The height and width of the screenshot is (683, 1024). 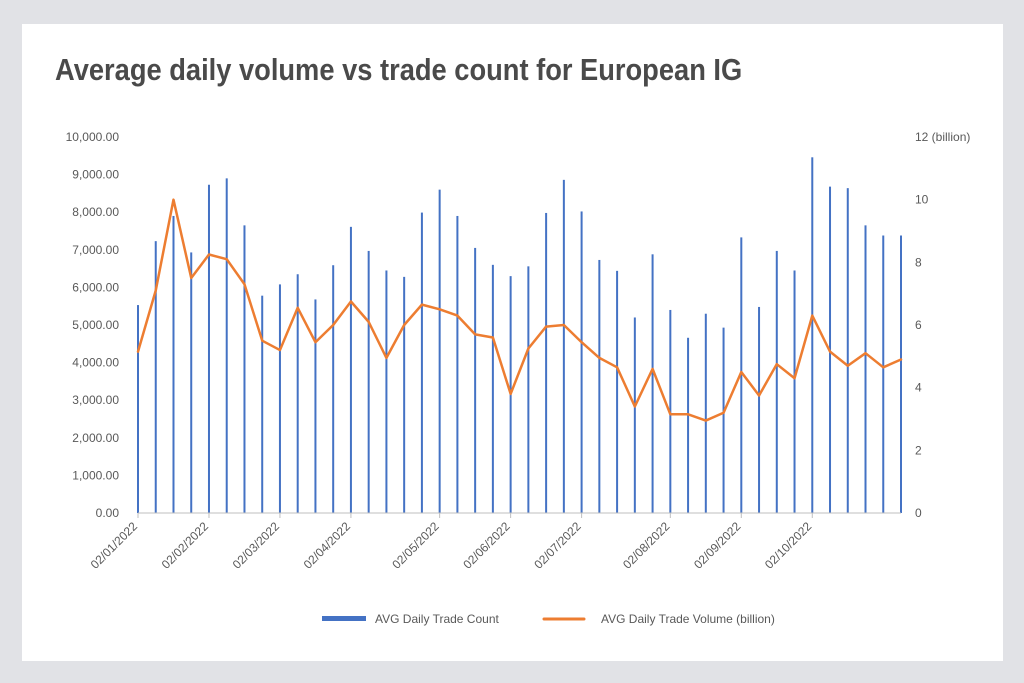 I want to click on legend-label-trade-count: AVG Daily Trade Count, so click(x=437, y=619).